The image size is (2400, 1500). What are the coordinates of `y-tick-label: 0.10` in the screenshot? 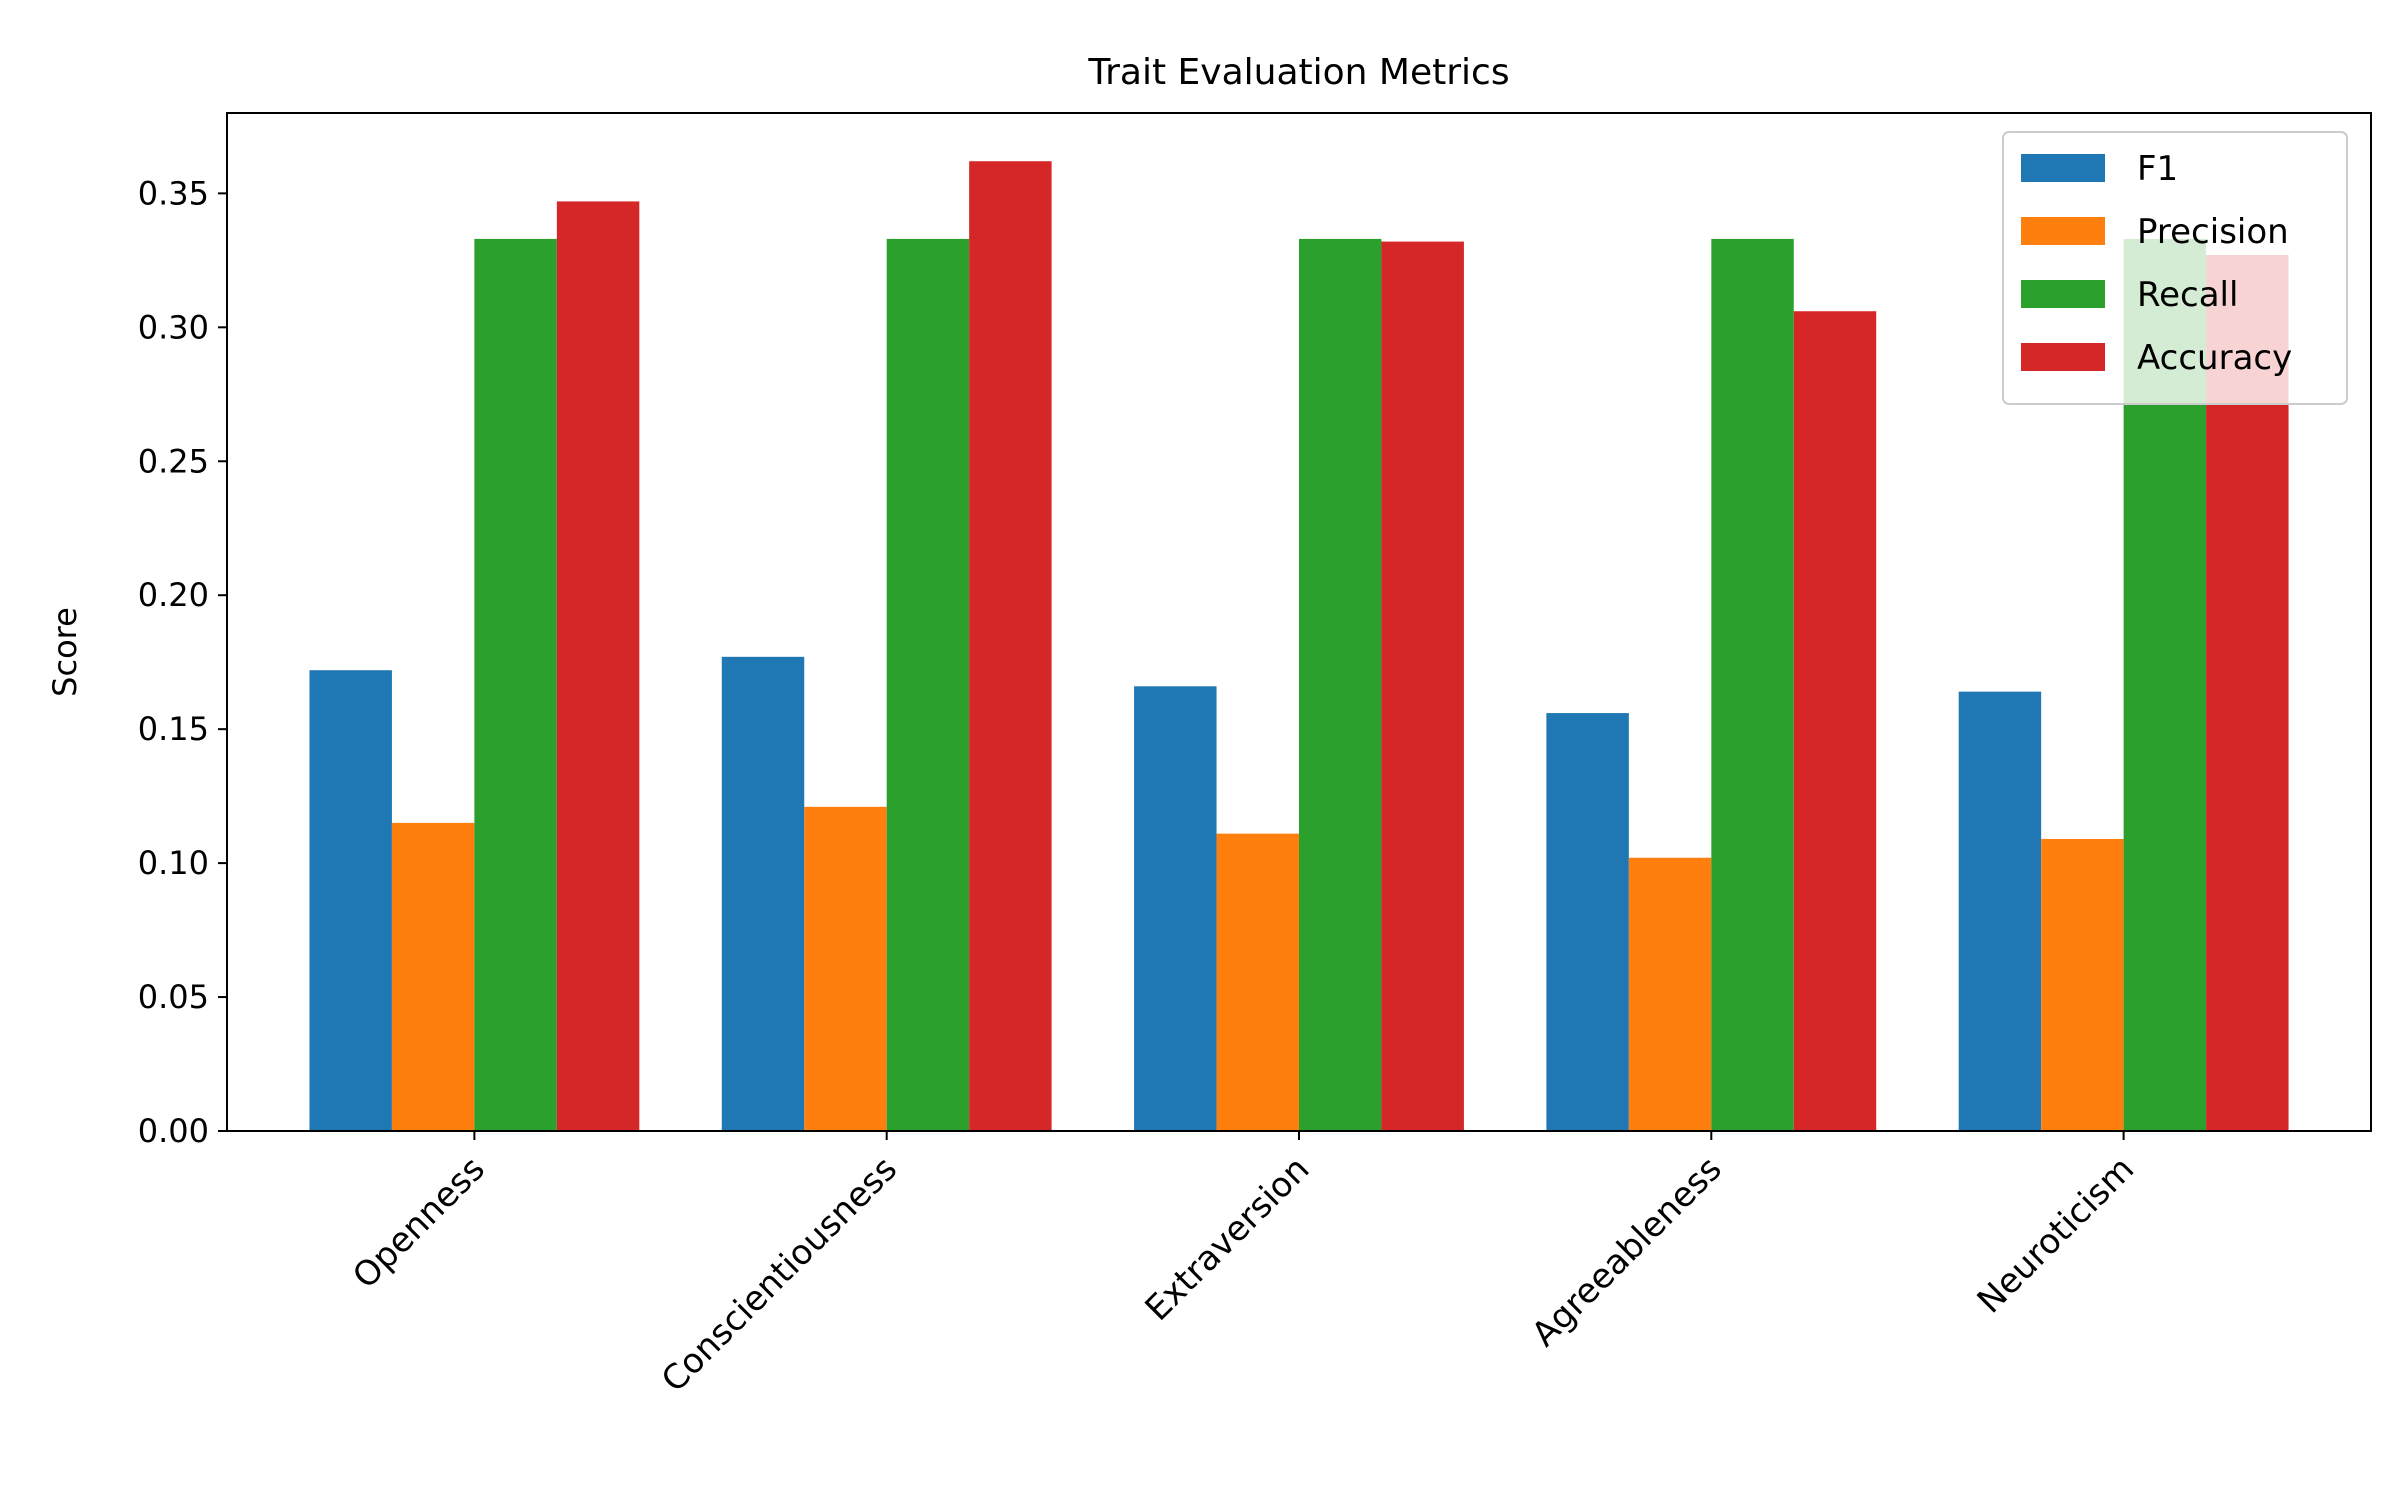 It's located at (173, 863).